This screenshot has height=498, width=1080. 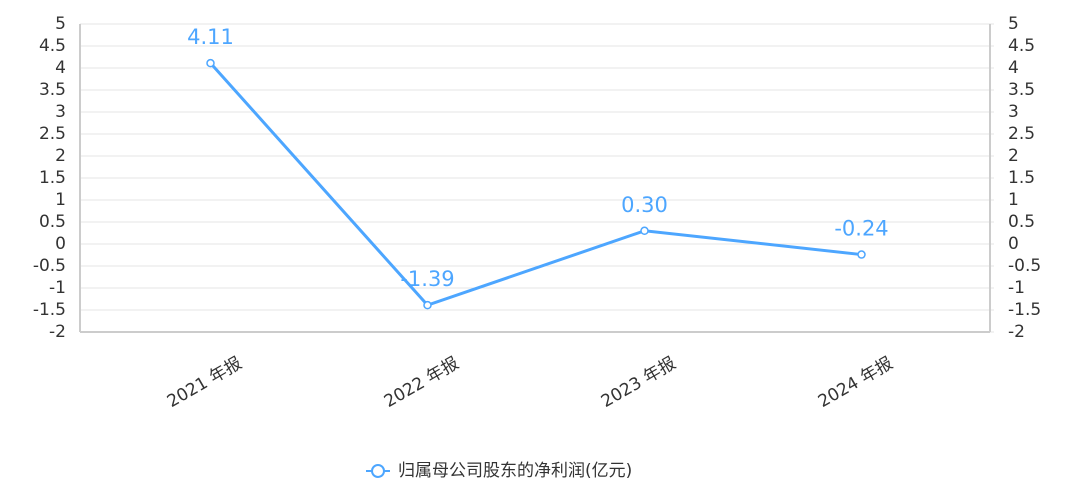 What do you see at coordinates (57, 332) in the screenshot?
I see `y-tick-label: -2` at bounding box center [57, 332].